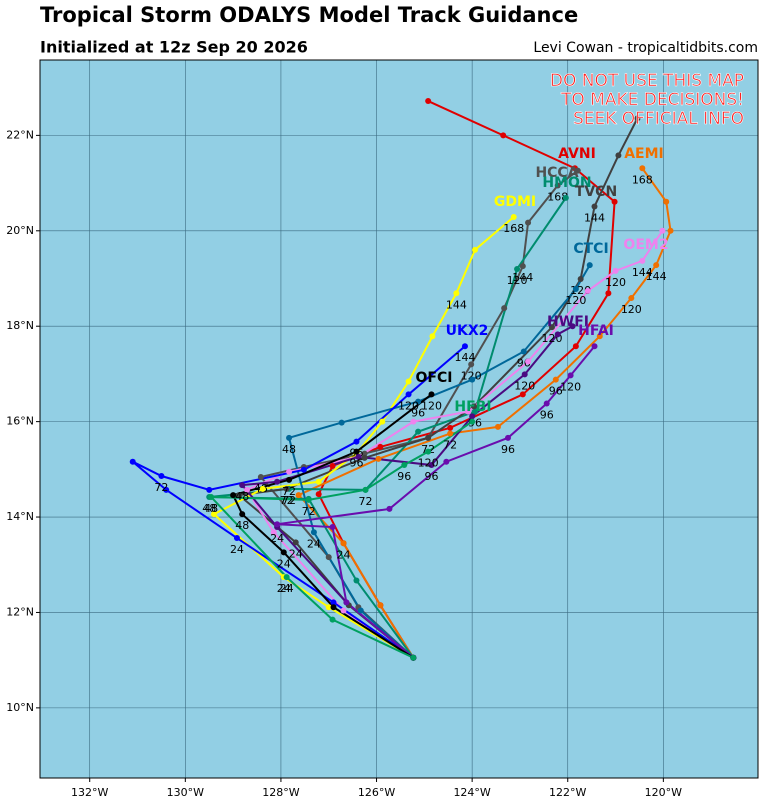  Describe the element at coordinates (174, 47) in the screenshot. I see `chart-subtitle: Initialized at 12z Sep 20 2026` at that location.